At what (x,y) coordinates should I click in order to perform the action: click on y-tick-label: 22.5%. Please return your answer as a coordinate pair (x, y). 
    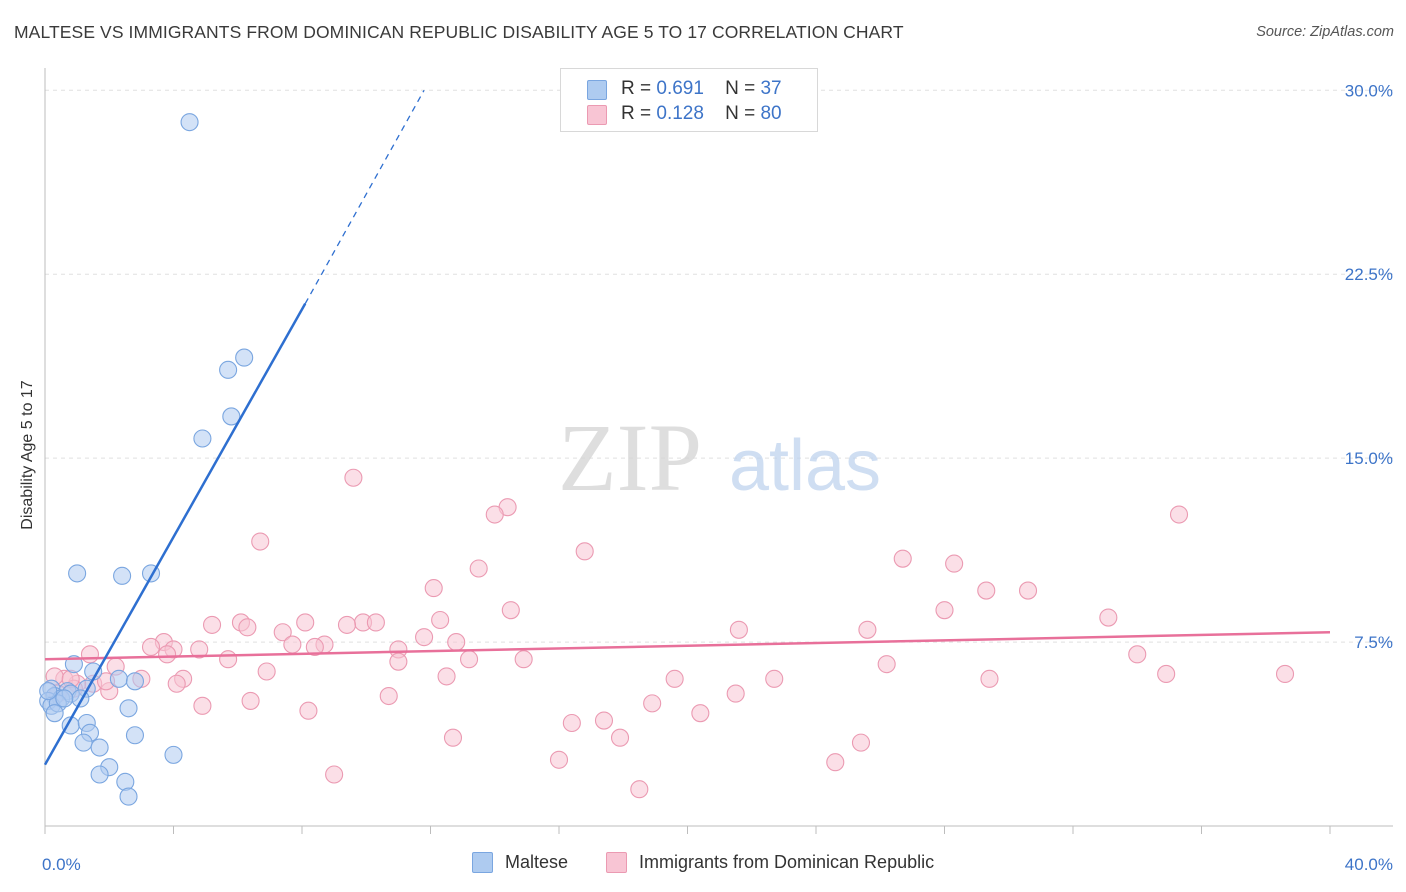
    Looking at the image, I should click on (1369, 274).